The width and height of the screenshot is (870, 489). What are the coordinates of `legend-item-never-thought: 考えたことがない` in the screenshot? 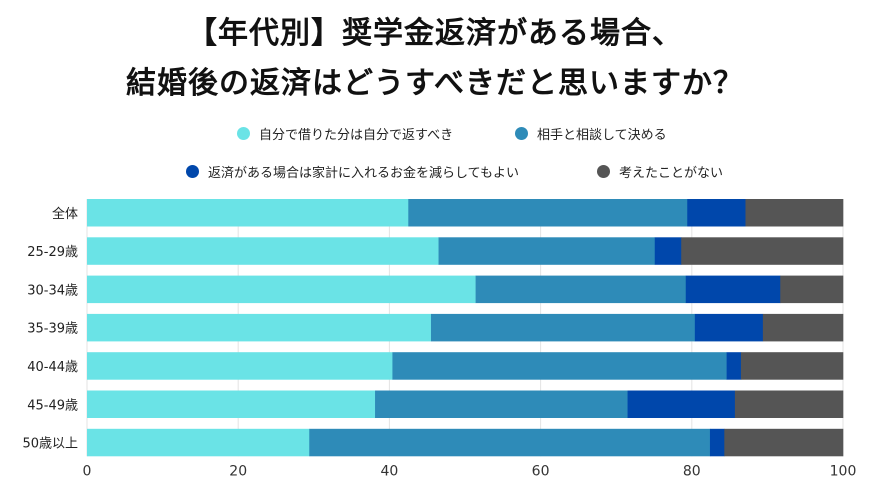 It's located at (660, 171).